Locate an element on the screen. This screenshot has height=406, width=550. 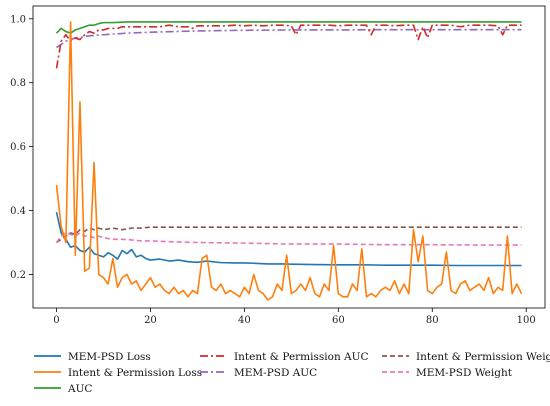
y-tick-label: 0.8 is located at coordinates (18, 83).